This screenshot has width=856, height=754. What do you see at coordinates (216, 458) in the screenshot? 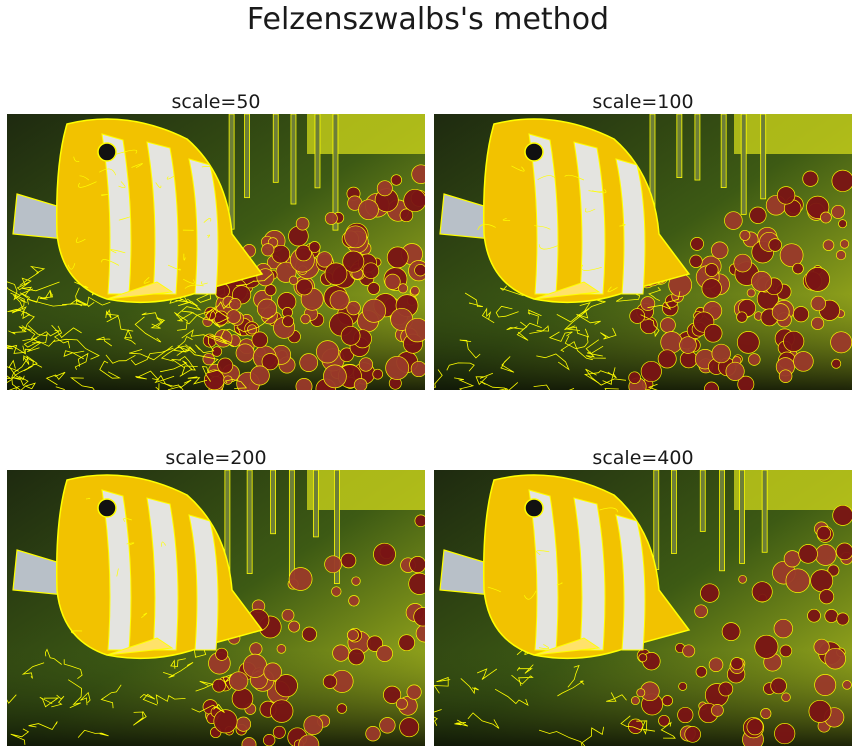
I see `panel-title-scale-200: scale=200` at bounding box center [216, 458].